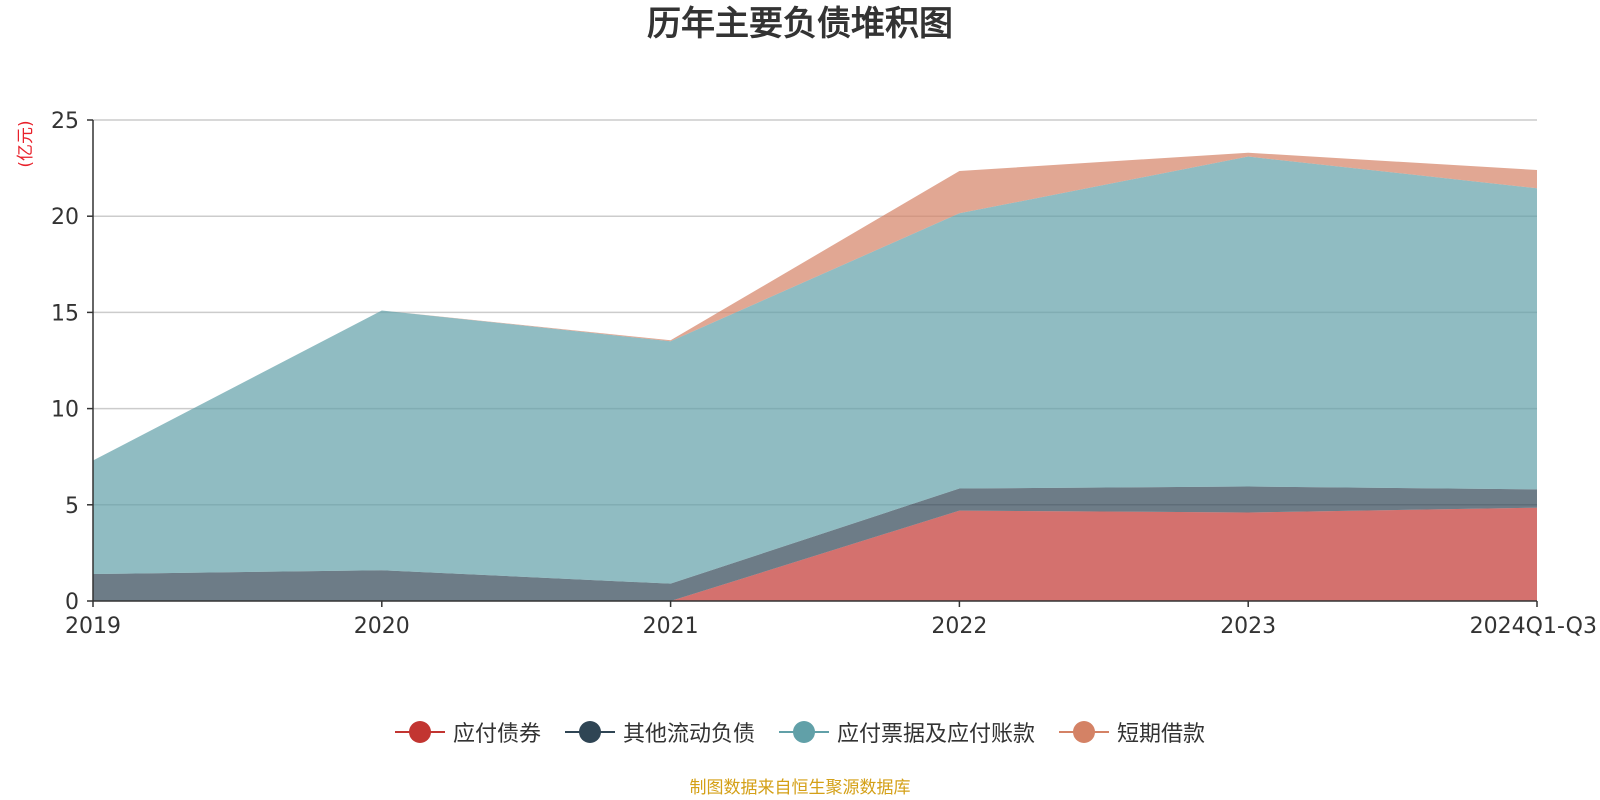 The image size is (1600, 800). What do you see at coordinates (65, 313) in the screenshot?
I see `y-tick-label: 15` at bounding box center [65, 313].